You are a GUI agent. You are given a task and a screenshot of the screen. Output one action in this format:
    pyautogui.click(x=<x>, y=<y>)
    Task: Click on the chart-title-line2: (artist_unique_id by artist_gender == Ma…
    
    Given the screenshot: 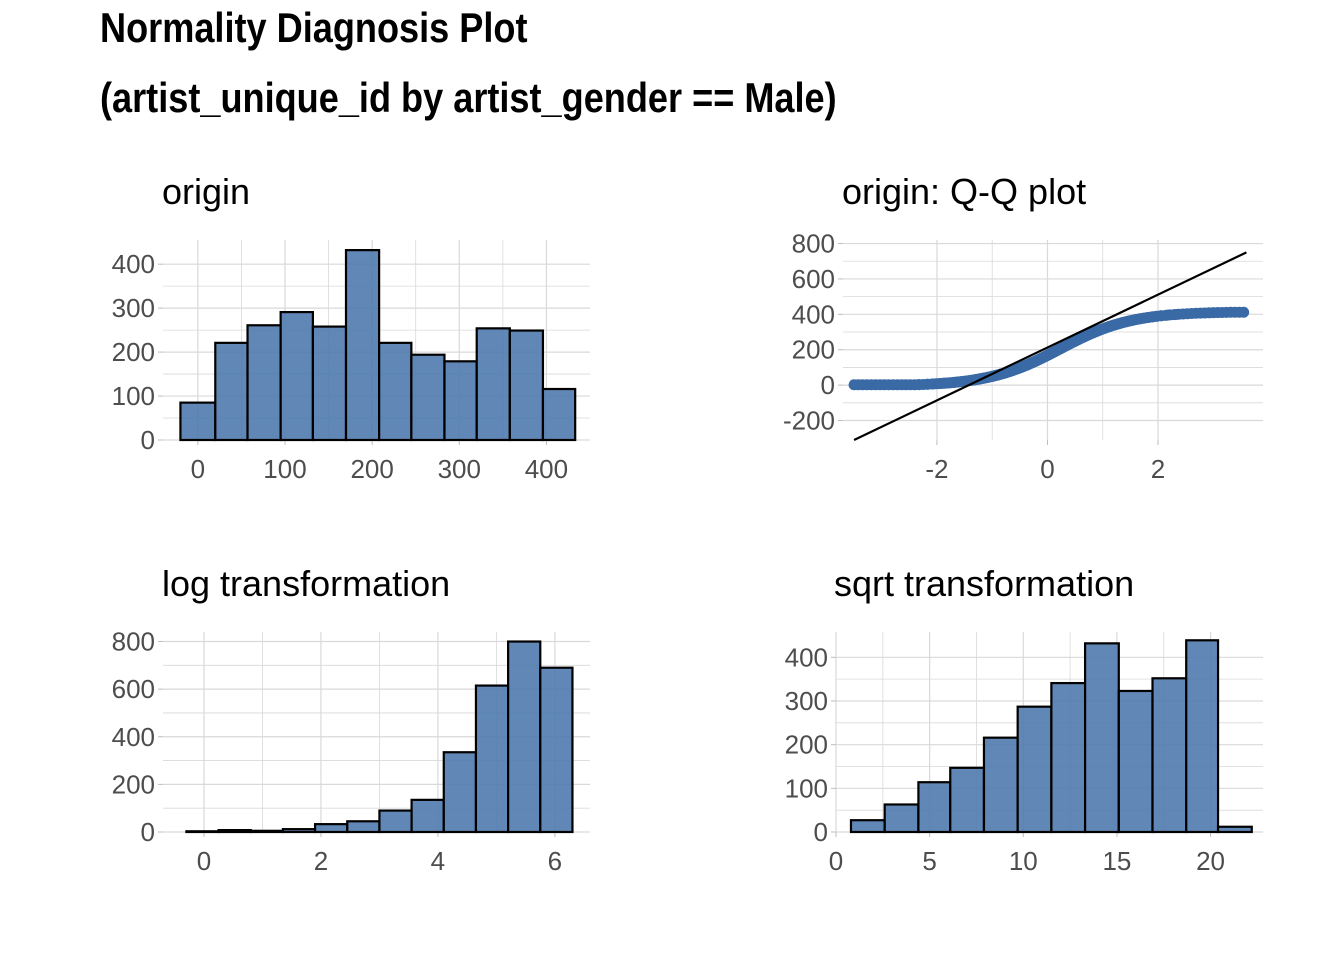 What is the action you would take?
    pyautogui.click(x=468, y=97)
    